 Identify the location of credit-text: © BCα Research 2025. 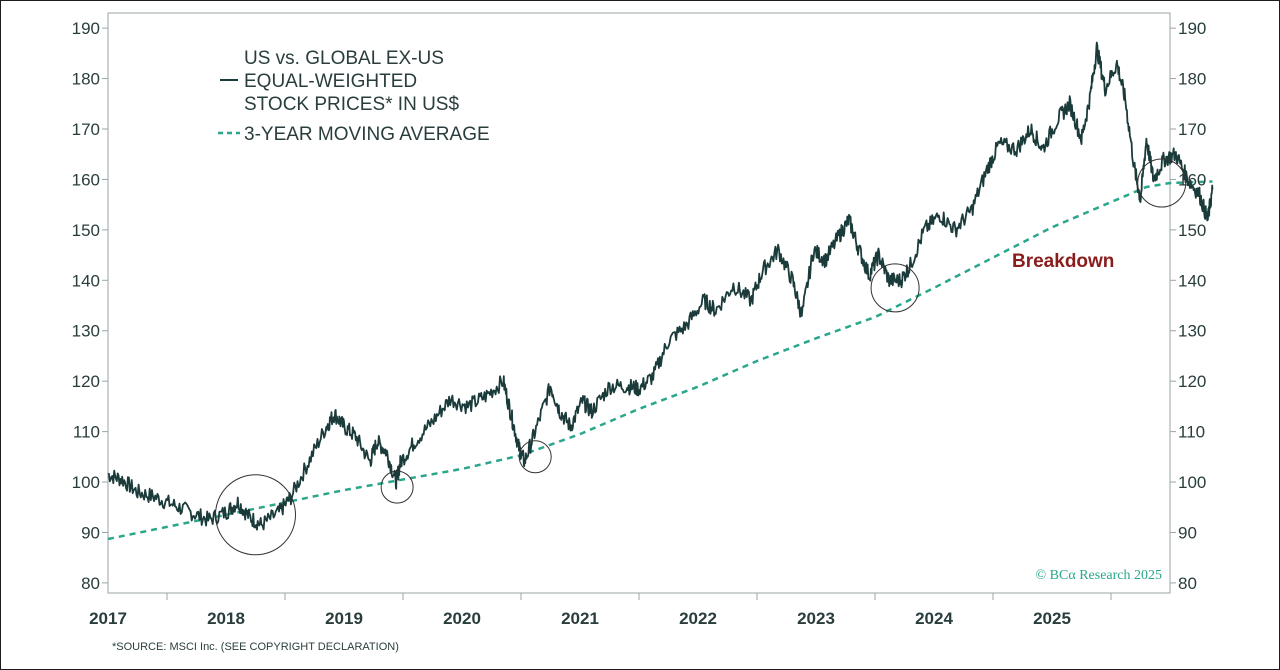
(1099, 575).